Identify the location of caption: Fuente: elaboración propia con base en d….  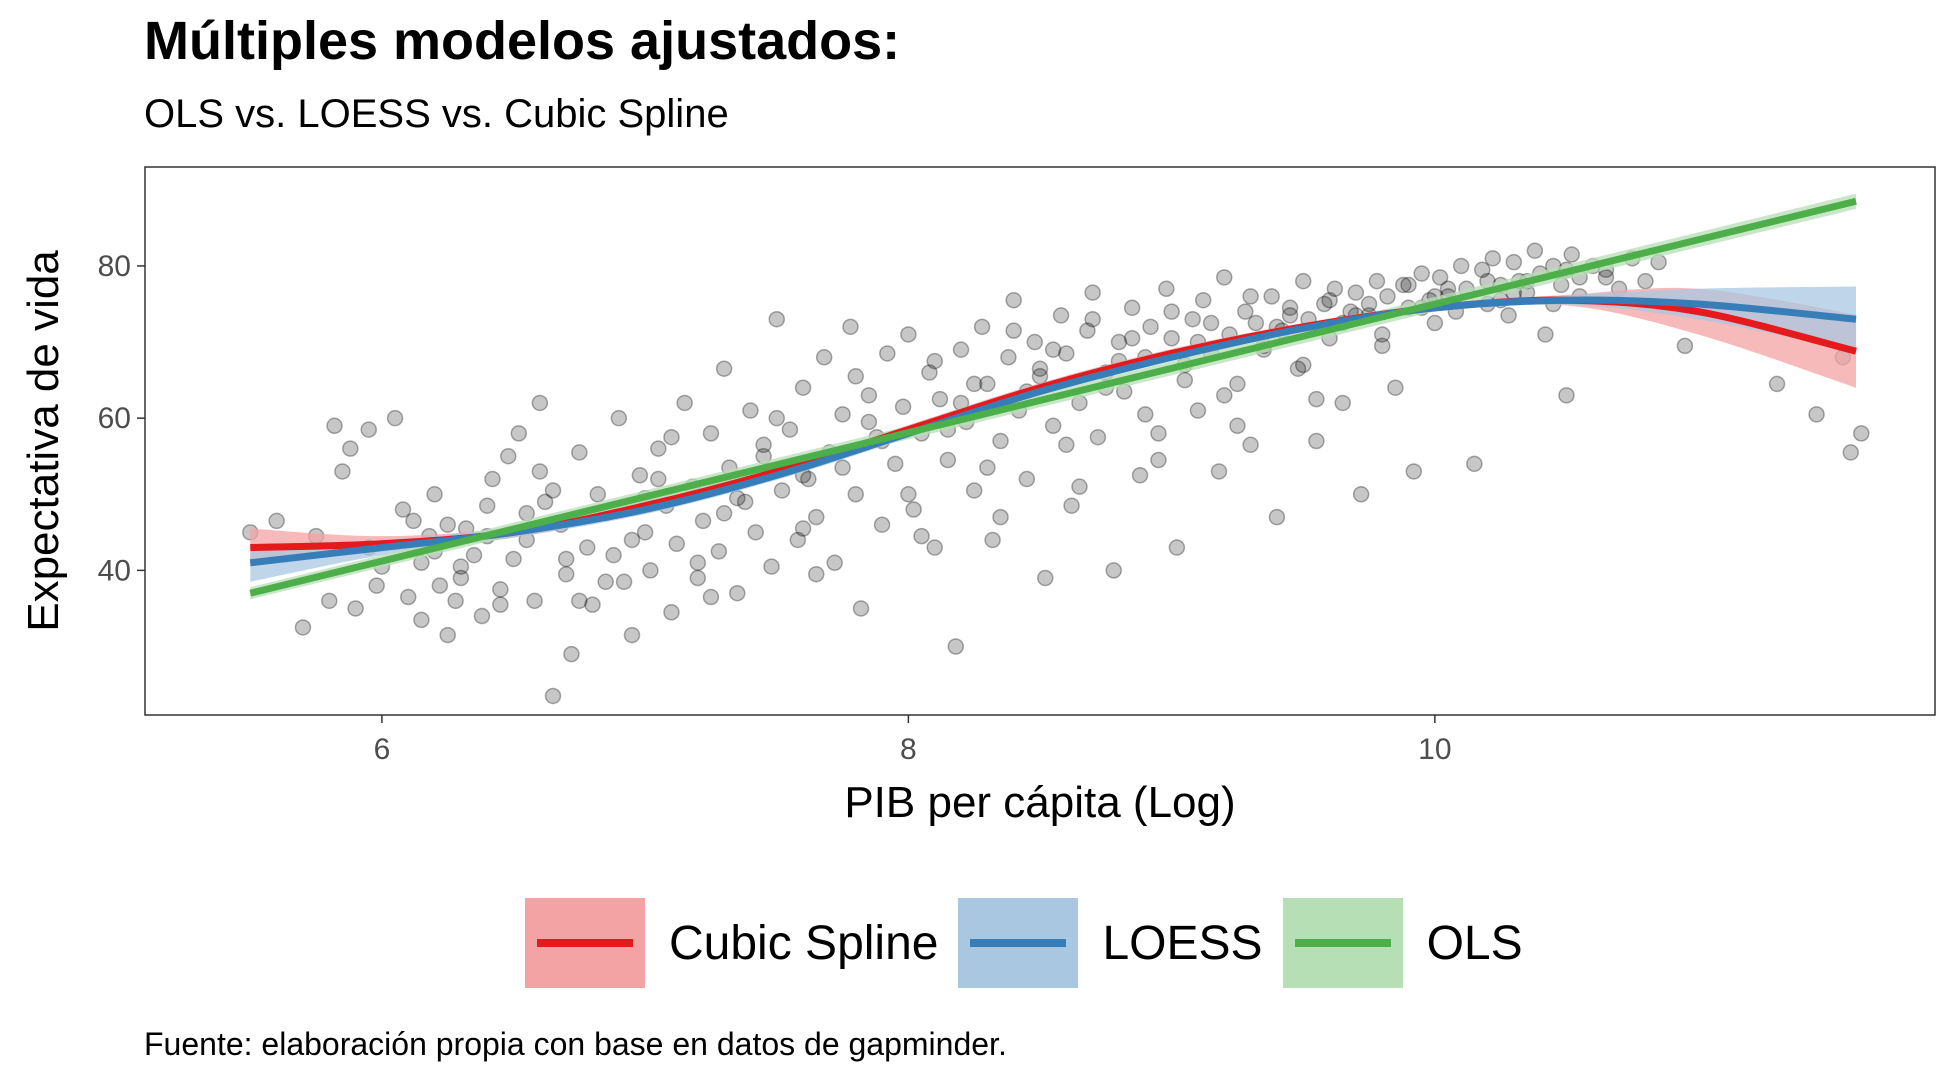
(575, 1044).